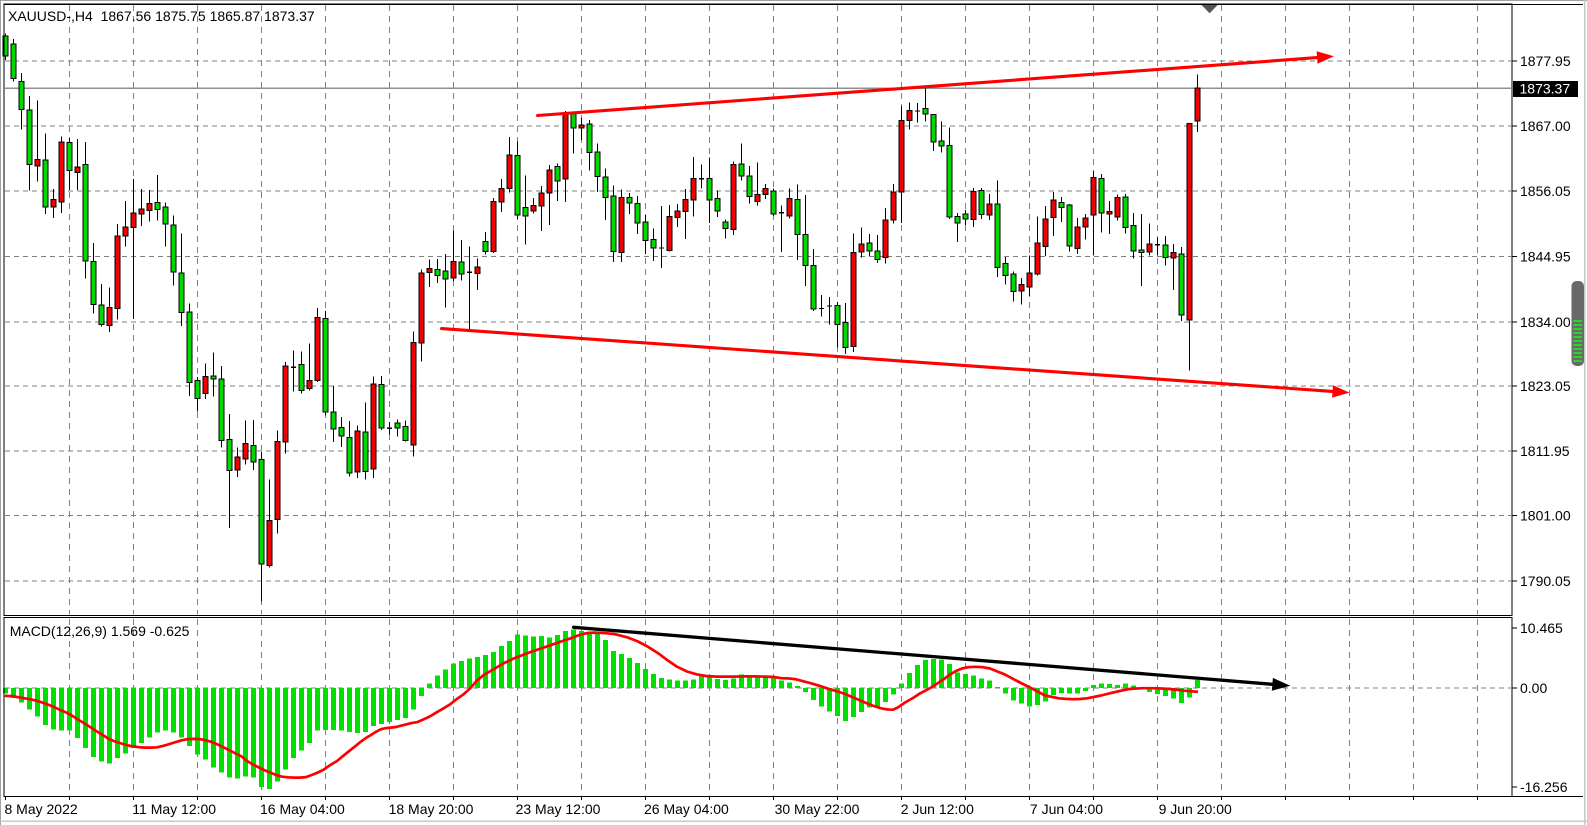 The width and height of the screenshot is (1587, 825). Describe the element at coordinates (1545, 516) in the screenshot. I see `svg-text: 1801.00` at that location.